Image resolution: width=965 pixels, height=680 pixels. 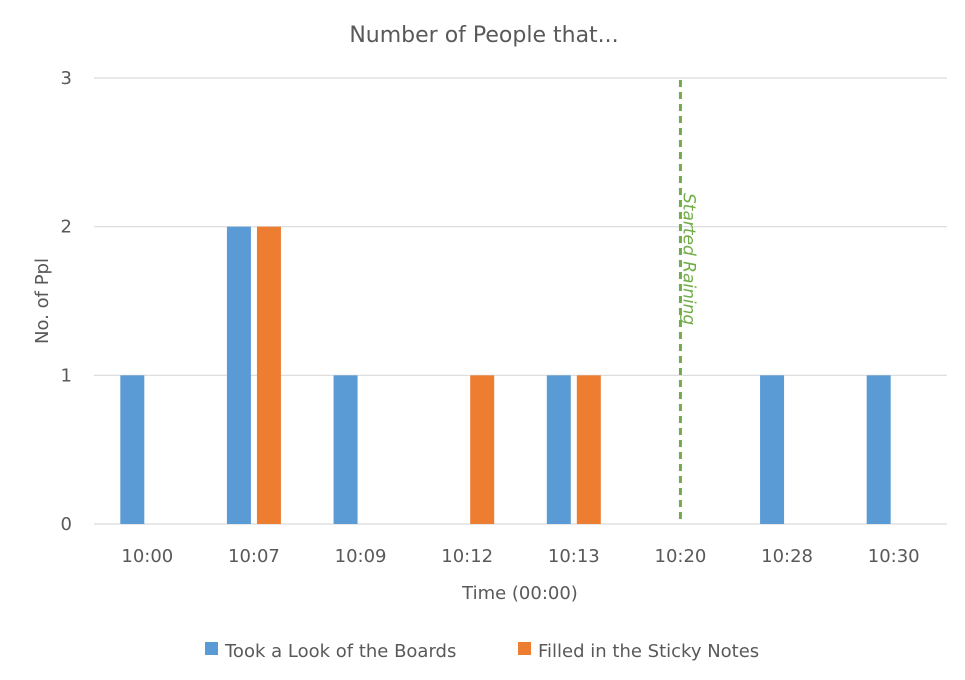 What do you see at coordinates (467, 556) in the screenshot?
I see `x-tick-label: 10:12` at bounding box center [467, 556].